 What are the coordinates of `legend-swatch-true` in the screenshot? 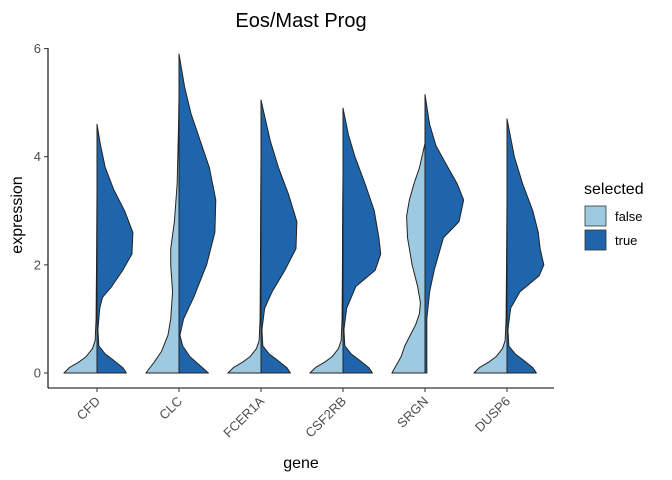 It's located at (595, 240).